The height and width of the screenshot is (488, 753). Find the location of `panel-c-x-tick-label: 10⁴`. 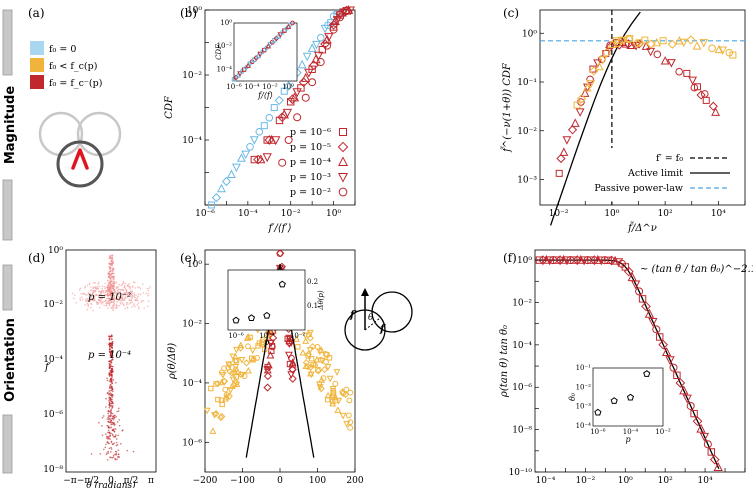

panel-c-x-tick-label: 10⁴ is located at coordinates (718, 214).